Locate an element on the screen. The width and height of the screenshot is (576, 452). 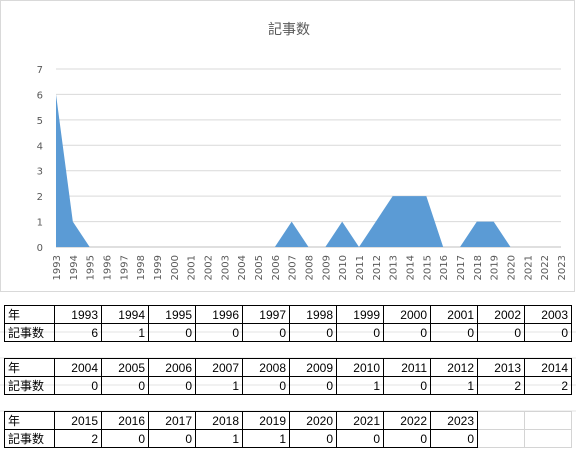
x-tick-label: 1999 is located at coordinates (158, 267).